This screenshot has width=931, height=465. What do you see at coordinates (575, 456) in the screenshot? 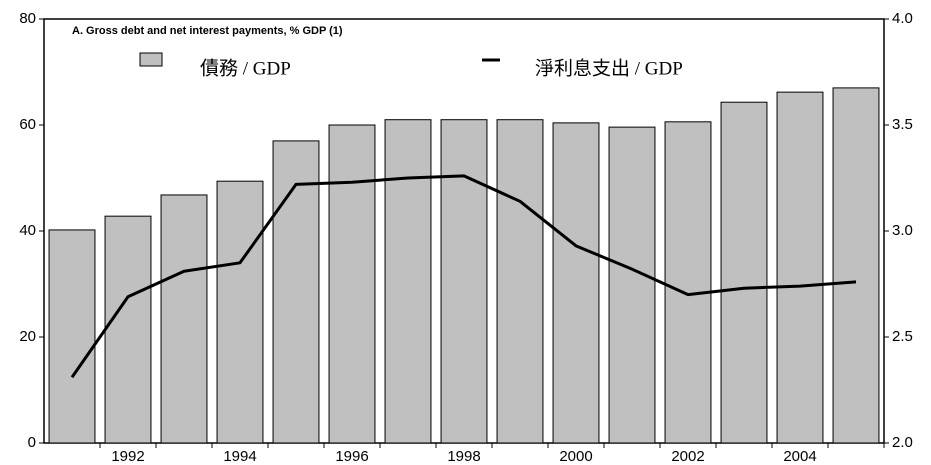
I see `x-tick-label: 2000` at bounding box center [575, 456].